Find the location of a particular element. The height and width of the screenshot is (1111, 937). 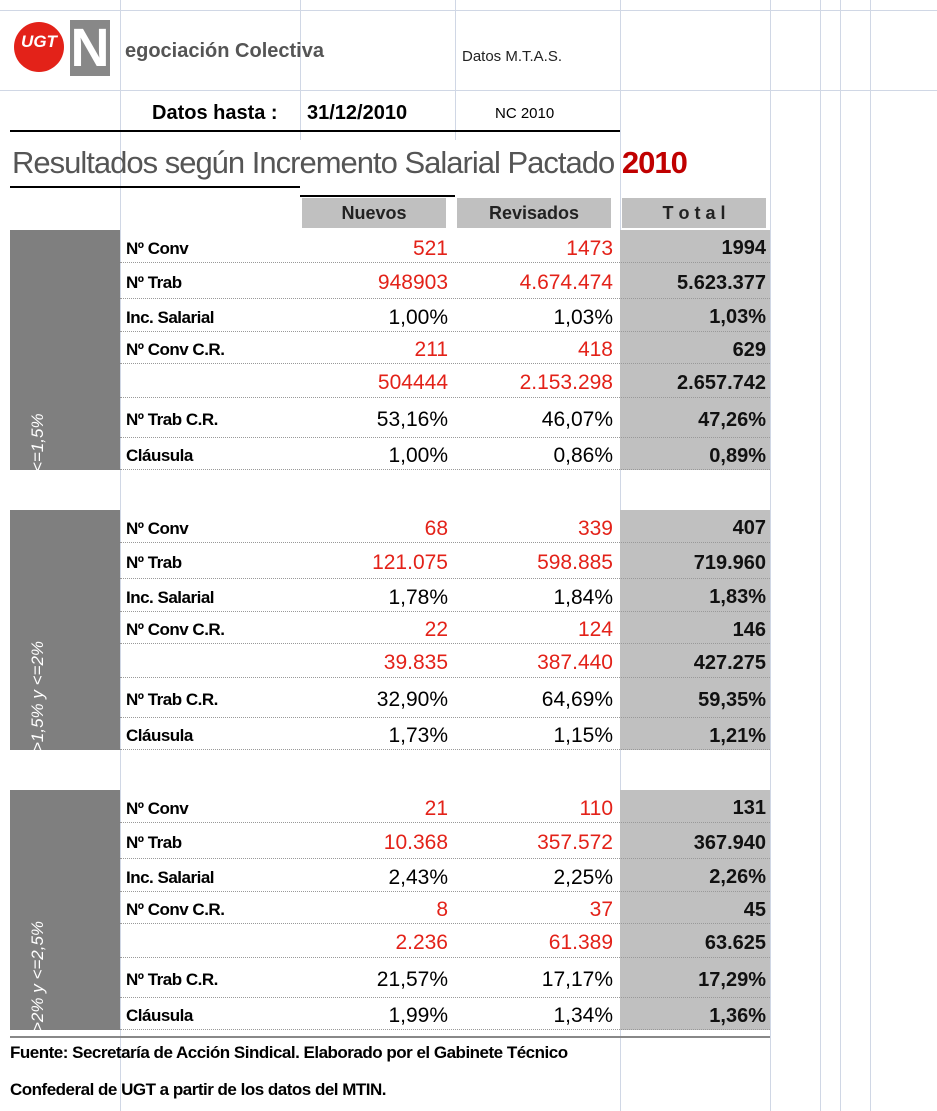

revisados: 1,34% is located at coordinates (583, 1015).